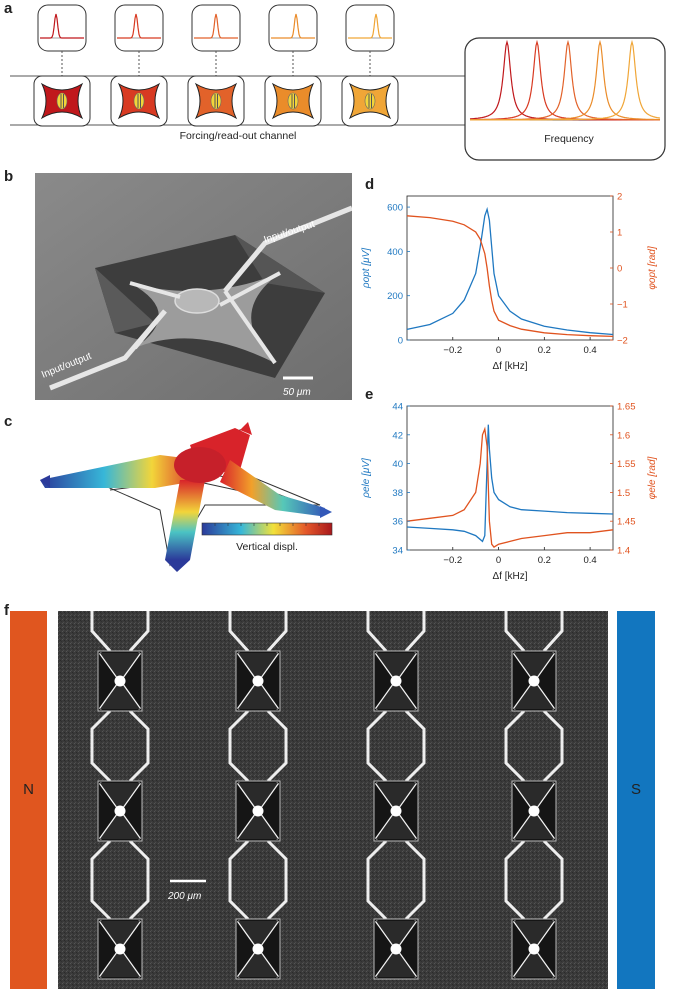 The height and width of the screenshot is (992, 673). Describe the element at coordinates (397, 522) in the screenshot. I see `left-tick-label: 36` at that location.